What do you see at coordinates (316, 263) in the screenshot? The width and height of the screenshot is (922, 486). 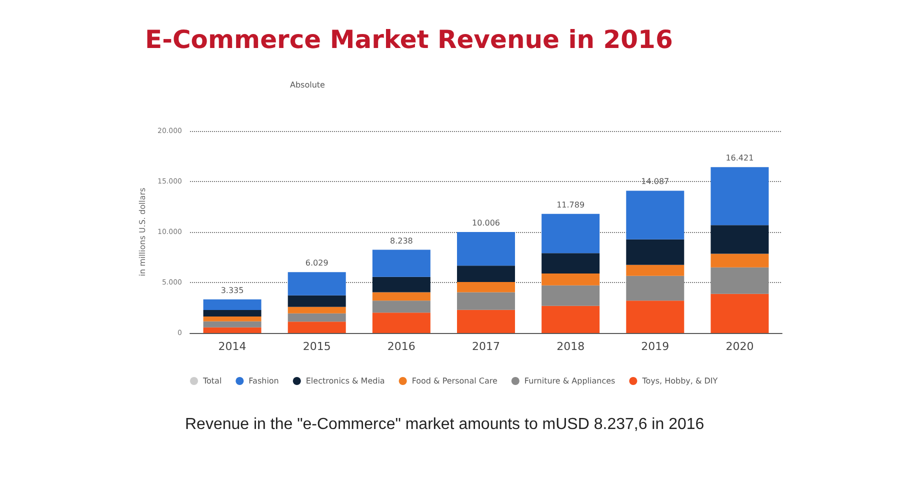 I see `total-label: 6.029` at bounding box center [316, 263].